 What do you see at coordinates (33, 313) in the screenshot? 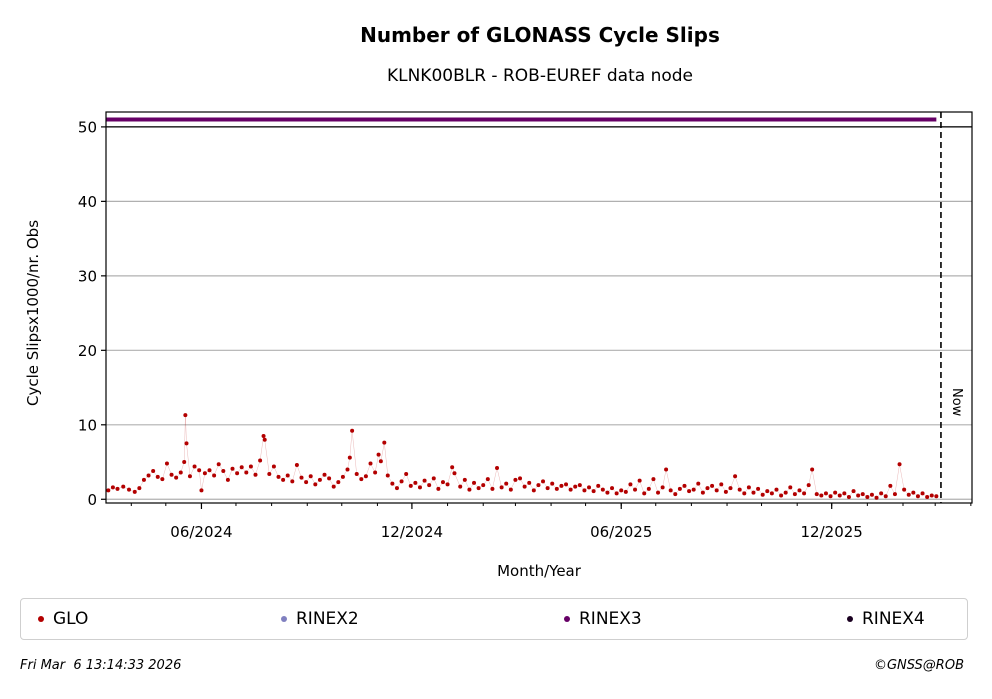
I see `y-axis-label: Cycle Slipsx1000/nr. Obs` at bounding box center [33, 313].